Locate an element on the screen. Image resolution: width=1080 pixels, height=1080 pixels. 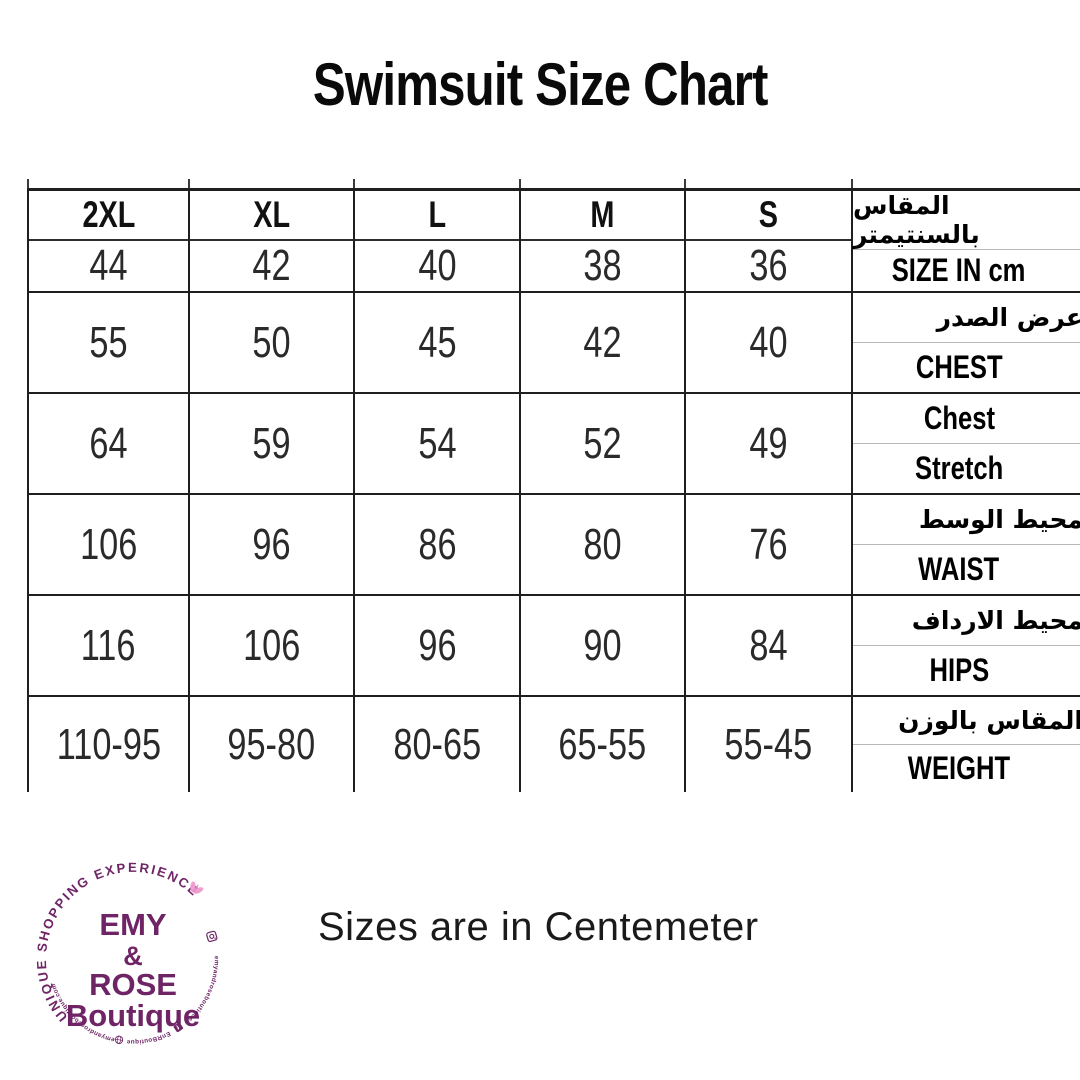
value-cell: 65-55 is located at coordinates (602, 744).